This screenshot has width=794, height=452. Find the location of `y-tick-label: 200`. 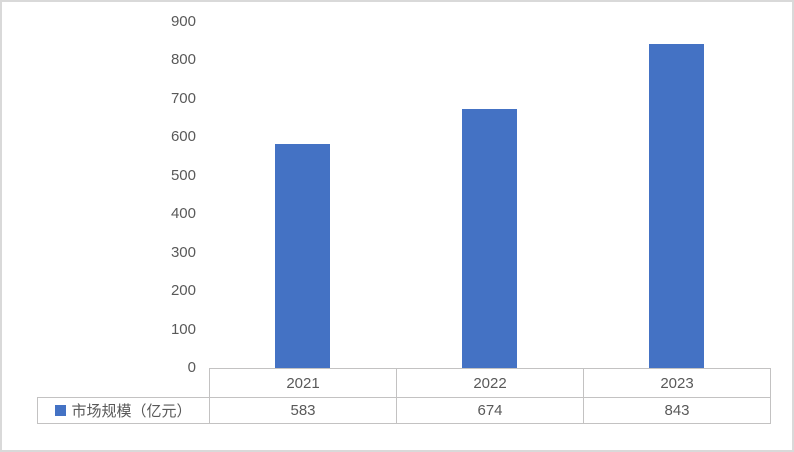

y-tick-label: 200 is located at coordinates (183, 290).